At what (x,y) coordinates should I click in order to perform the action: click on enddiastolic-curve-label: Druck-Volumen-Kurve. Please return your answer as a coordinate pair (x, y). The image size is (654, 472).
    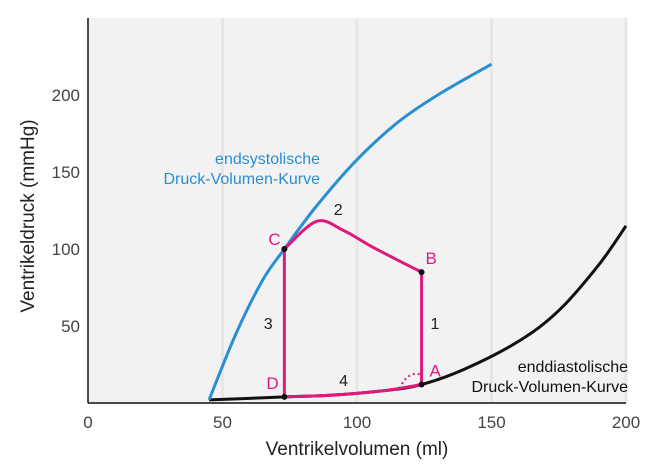
    Looking at the image, I should click on (550, 387).